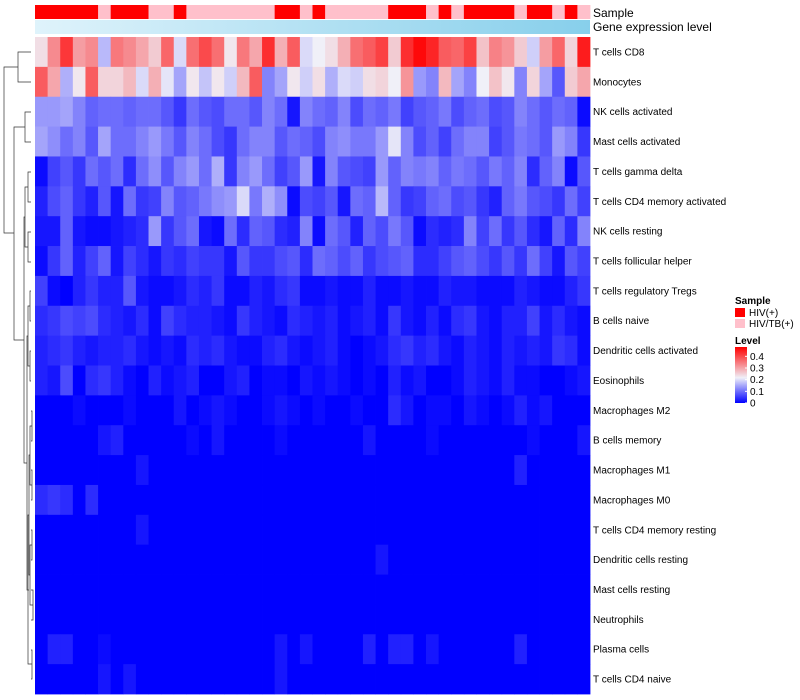  What do you see at coordinates (753, 404) in the screenshot?
I see `legend-tick-label: 0` at bounding box center [753, 404].